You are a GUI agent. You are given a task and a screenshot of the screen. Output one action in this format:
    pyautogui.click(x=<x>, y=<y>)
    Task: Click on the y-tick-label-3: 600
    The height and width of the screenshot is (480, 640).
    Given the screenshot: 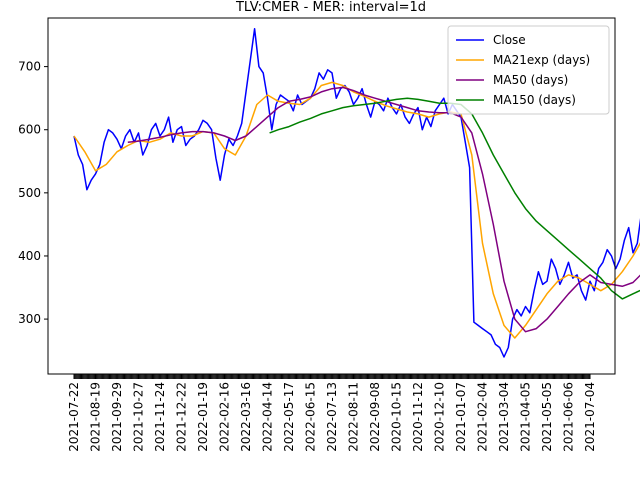 What is the action you would take?
    pyautogui.click(x=29, y=130)
    